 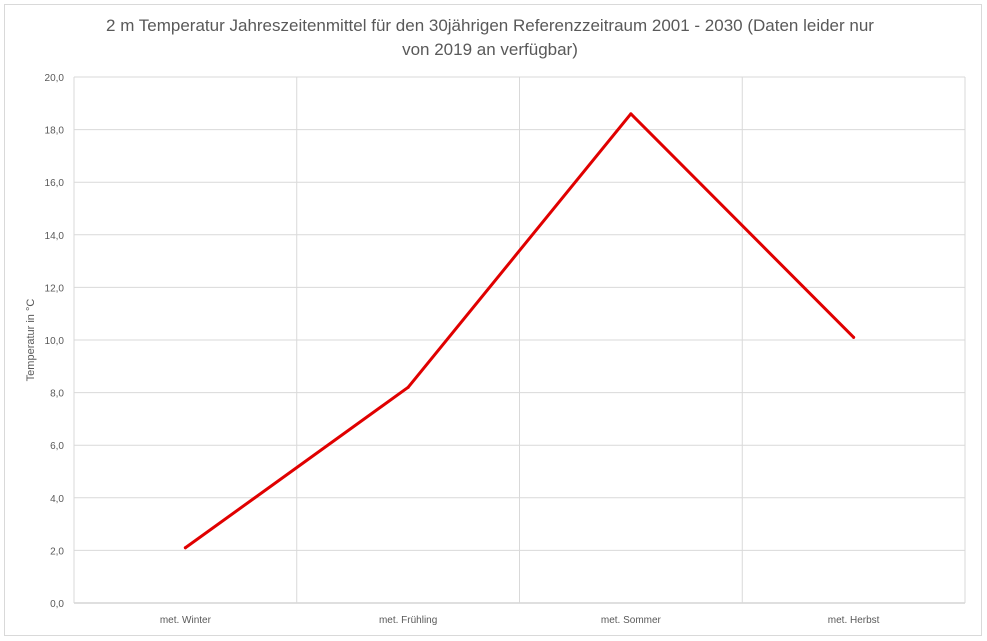 What do you see at coordinates (55, 78) in the screenshot?
I see `y-tick-label: 20,0` at bounding box center [55, 78].